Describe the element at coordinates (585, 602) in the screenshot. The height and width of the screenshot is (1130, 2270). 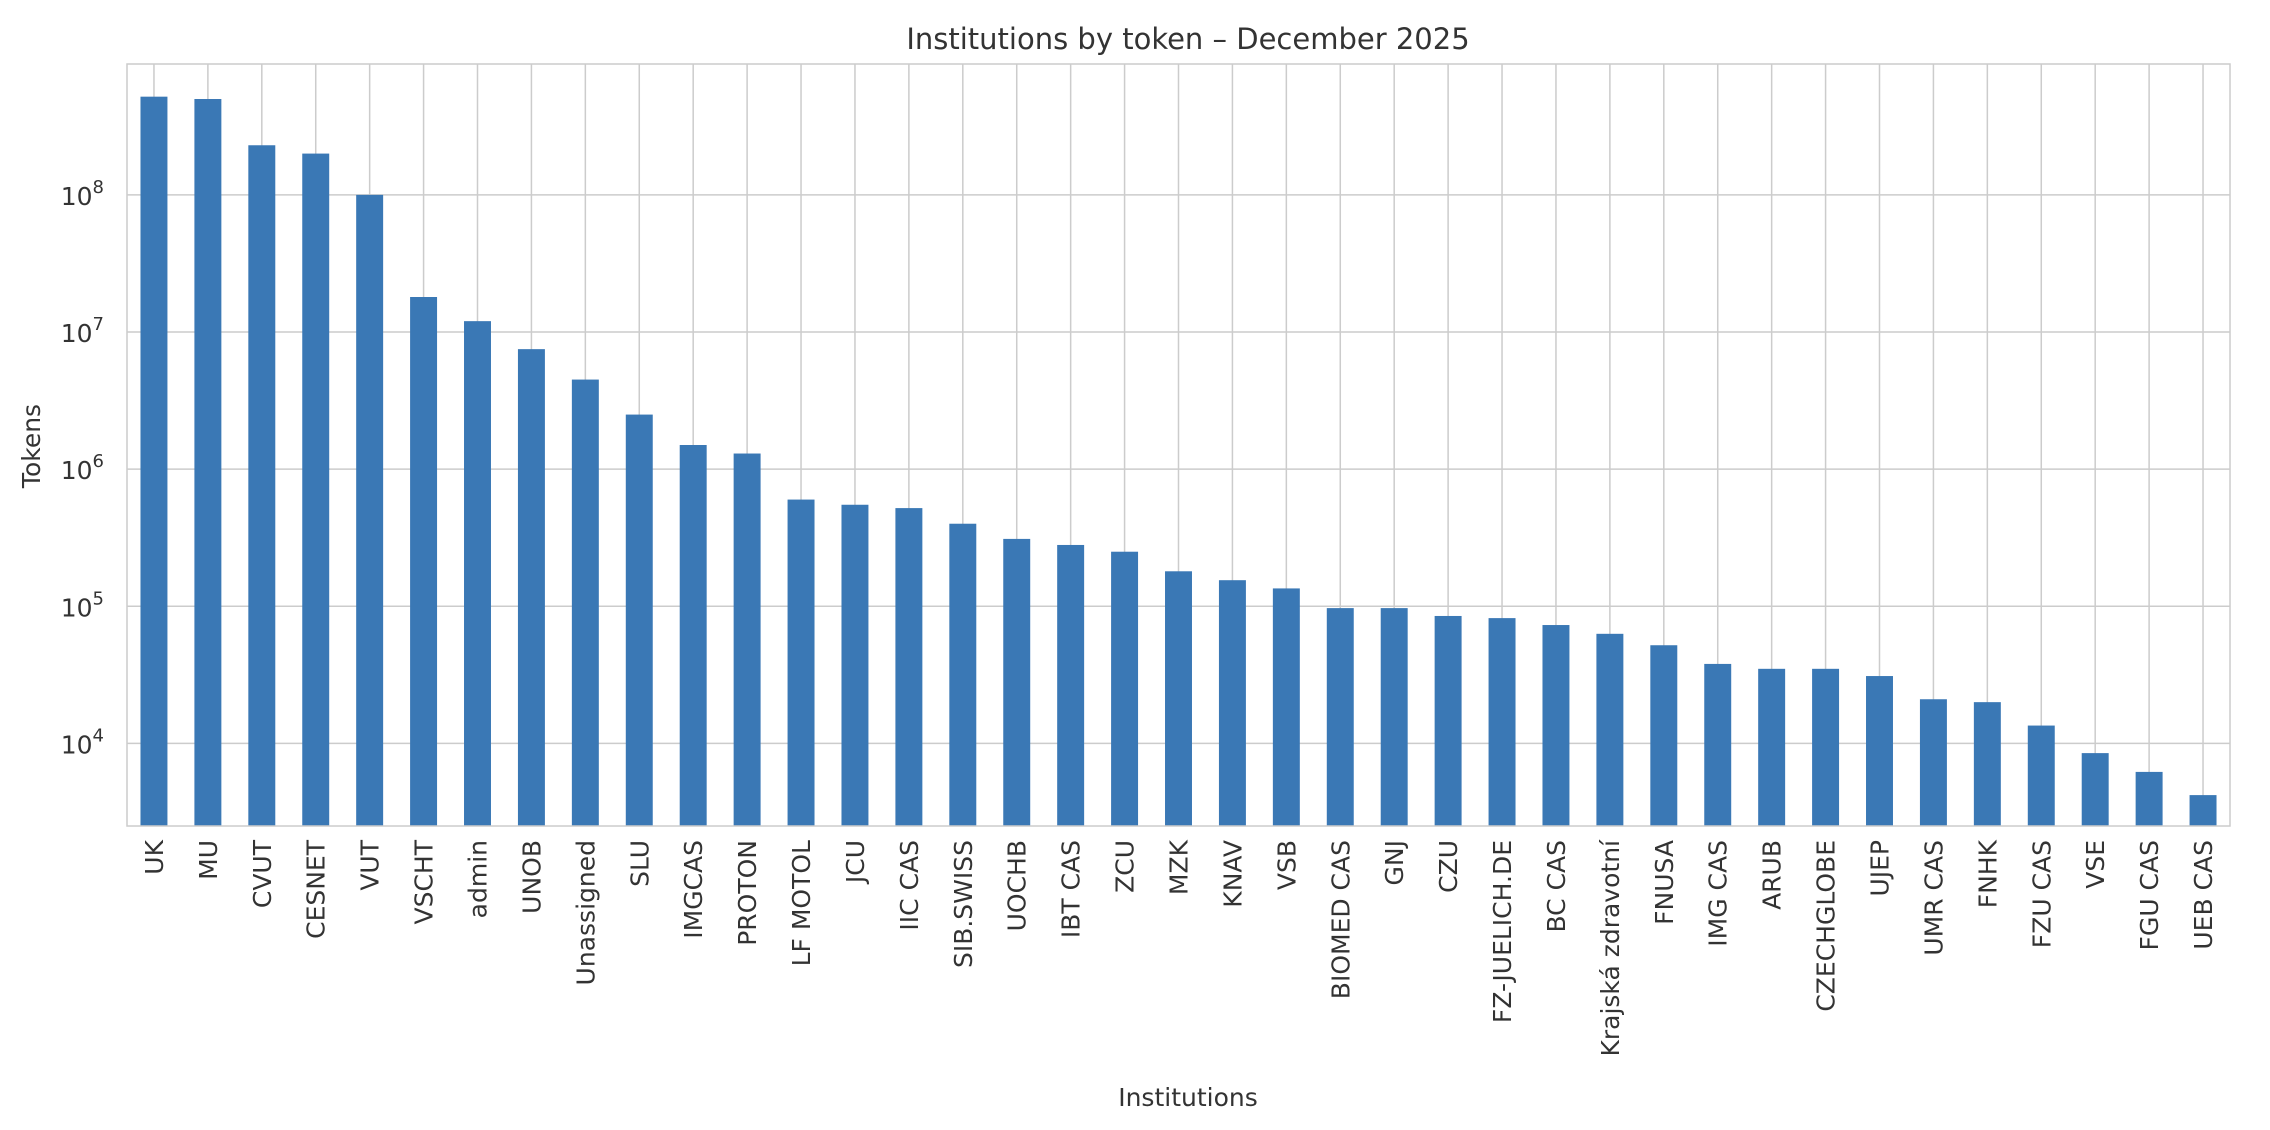
I see `bar-unassigned` at that location.